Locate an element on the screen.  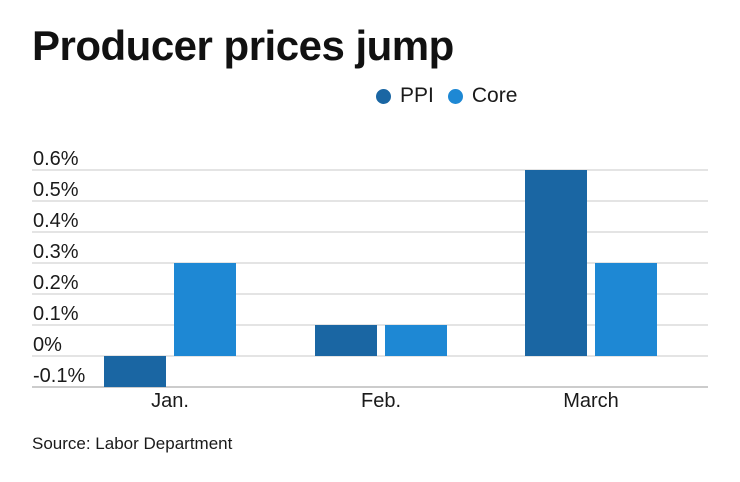
y-tick-label: 0.2% is located at coordinates (56, 283).